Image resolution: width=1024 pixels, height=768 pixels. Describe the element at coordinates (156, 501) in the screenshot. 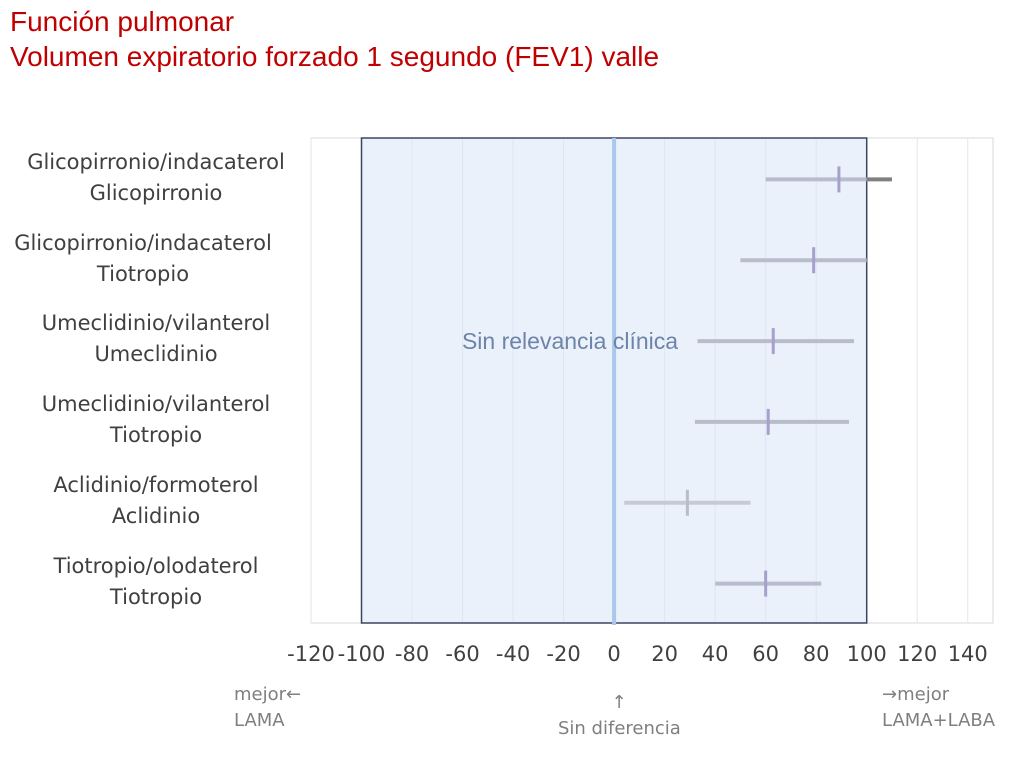

I see `category-label: Aclidinio/formoterol Aclidinio` at that location.